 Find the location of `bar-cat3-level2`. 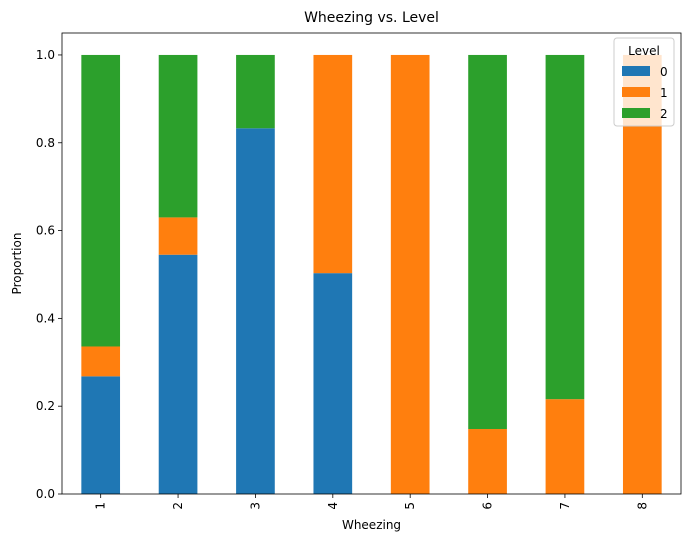

bar-cat3-level2 is located at coordinates (255, 91).